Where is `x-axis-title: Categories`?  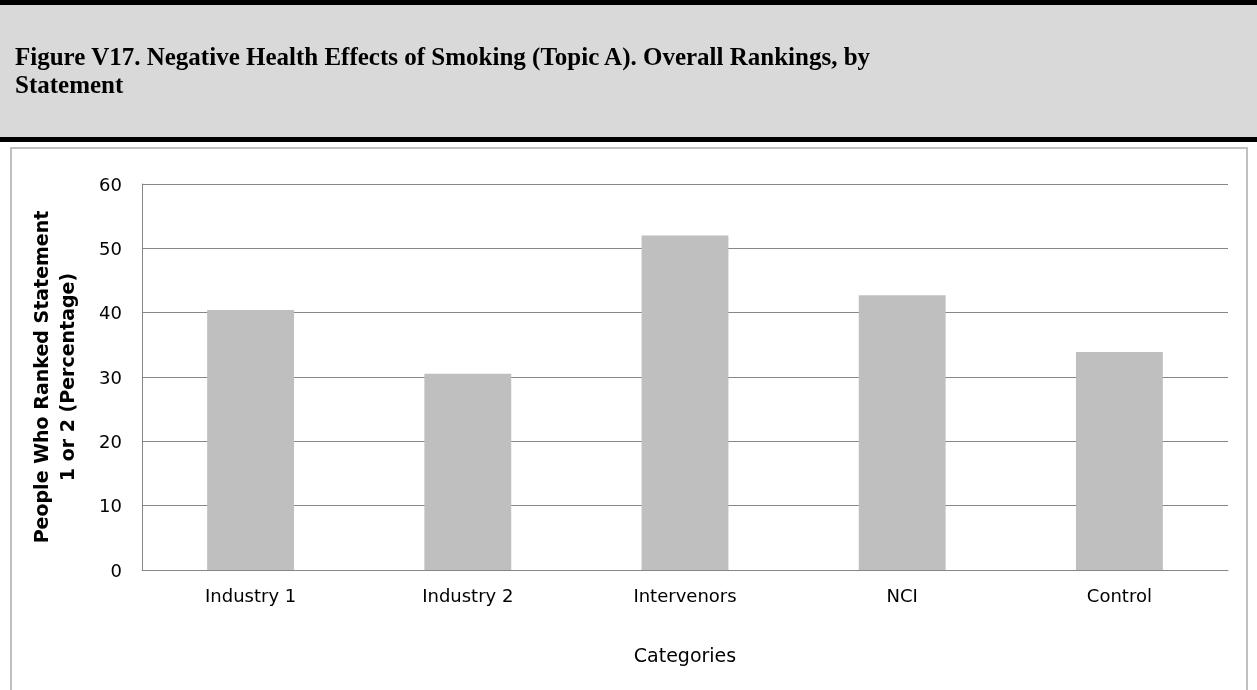
x-axis-title: Categories is located at coordinates (685, 654).